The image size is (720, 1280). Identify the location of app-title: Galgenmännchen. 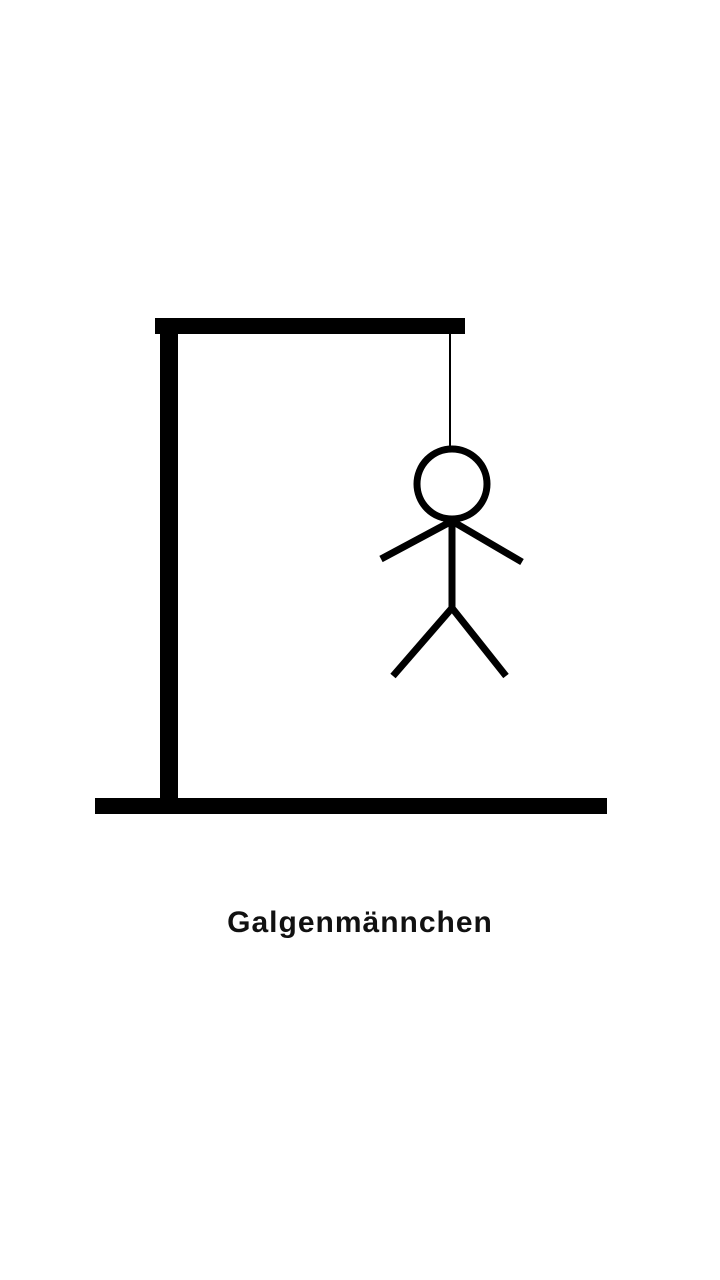
(360, 922).